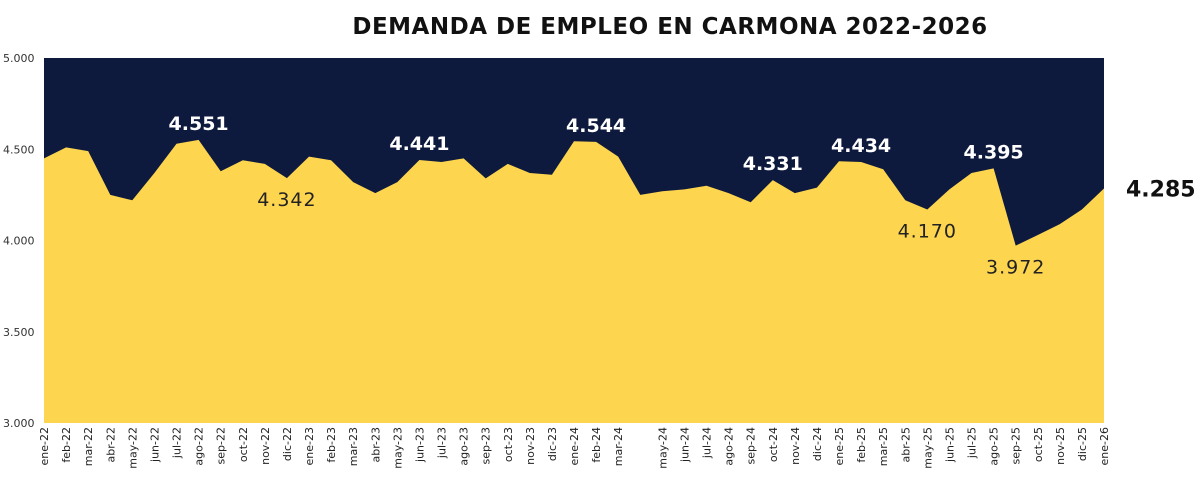 This screenshot has width=1199, height=489. What do you see at coordinates (309, 446) in the screenshot?
I see `x-tick-label: ene-23` at bounding box center [309, 446].